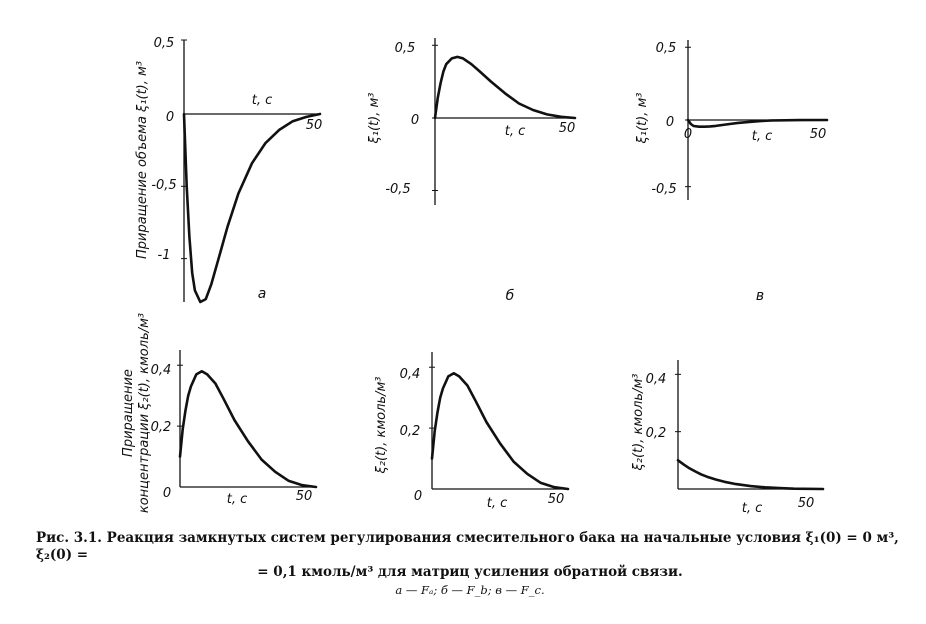 This screenshot has width=926, height=624. What do you see at coordinates (314, 125) in the screenshot?
I see `chart-1-xtick-label-2: 50` at bounding box center [314, 125].